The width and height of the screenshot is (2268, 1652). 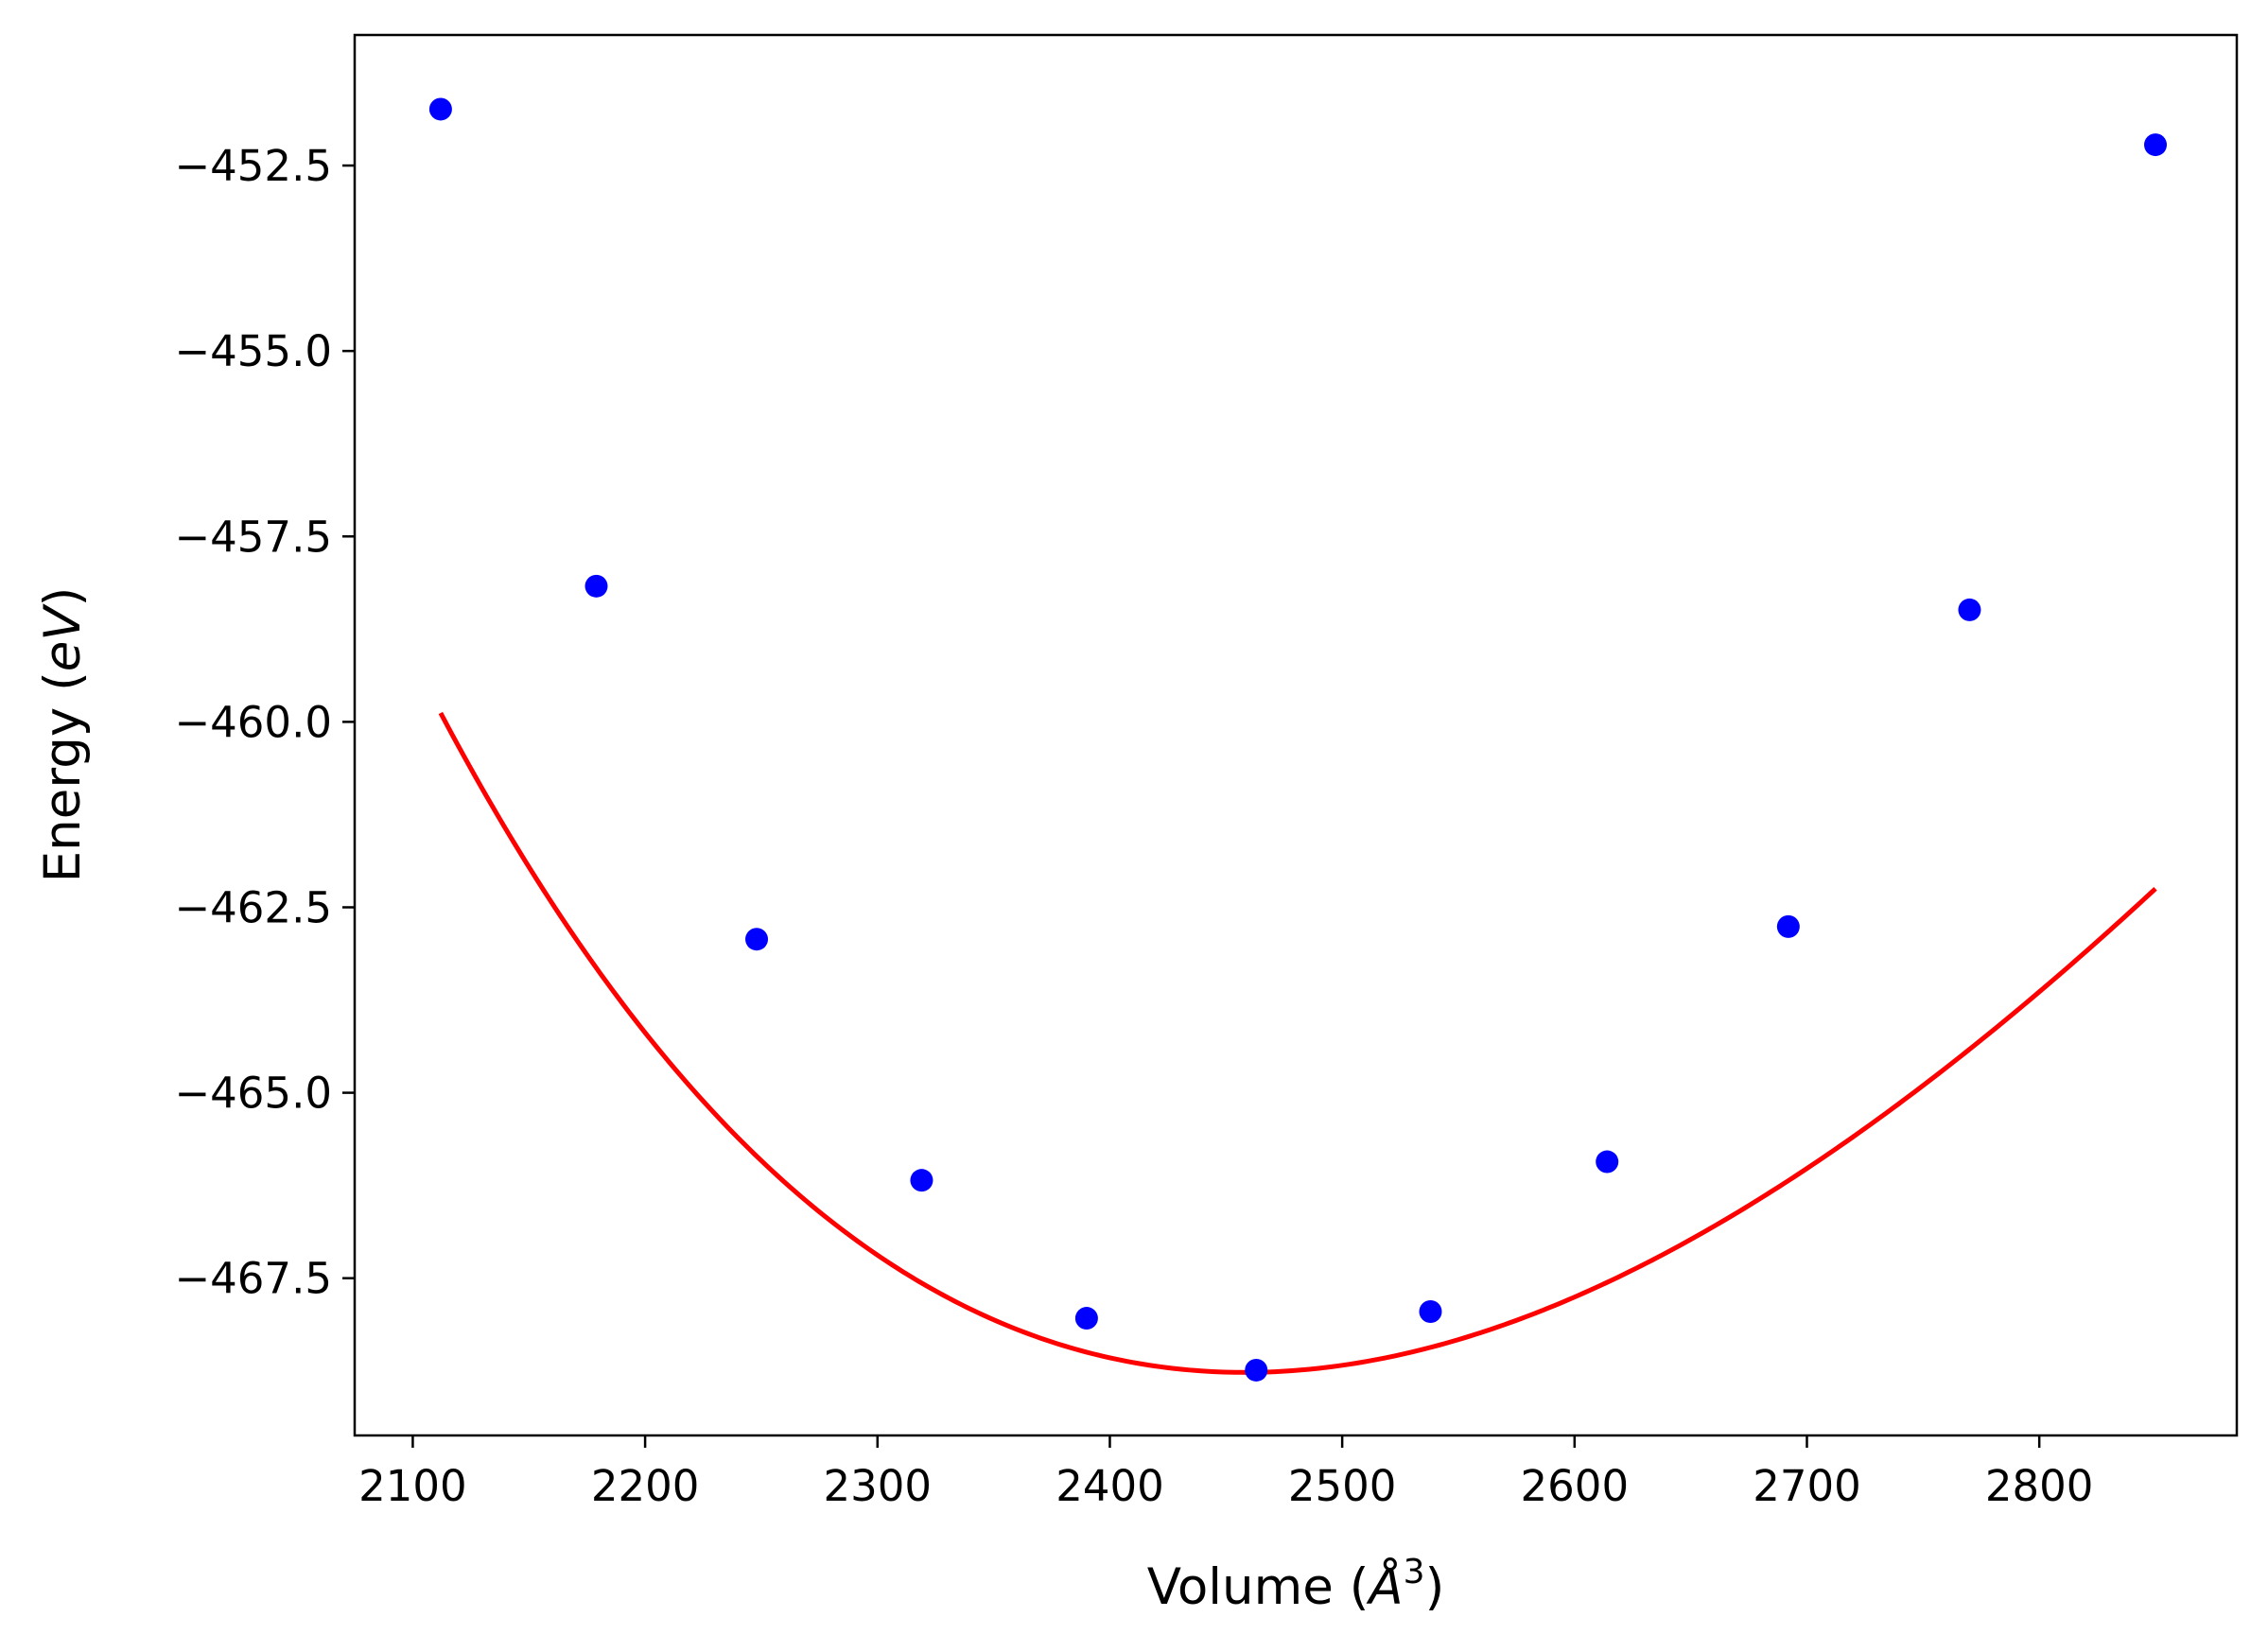 What do you see at coordinates (253, 351) in the screenshot?
I see `y-tick-label: −455.0` at bounding box center [253, 351].